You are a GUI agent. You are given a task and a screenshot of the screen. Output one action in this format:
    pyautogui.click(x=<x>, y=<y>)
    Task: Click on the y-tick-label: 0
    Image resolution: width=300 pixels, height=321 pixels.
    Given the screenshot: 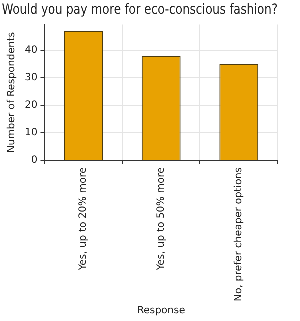 What is the action you would take?
    pyautogui.click(x=34, y=160)
    